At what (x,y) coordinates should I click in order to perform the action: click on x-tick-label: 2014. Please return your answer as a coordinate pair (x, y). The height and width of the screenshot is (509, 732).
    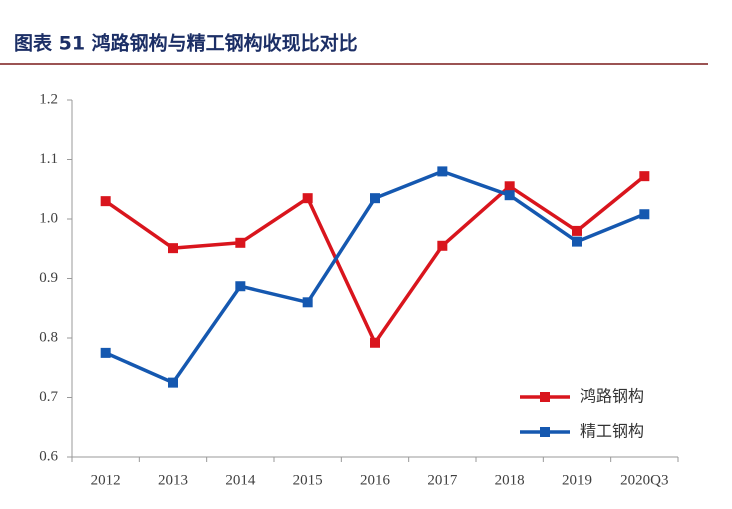
    Looking at the image, I should click on (240, 480).